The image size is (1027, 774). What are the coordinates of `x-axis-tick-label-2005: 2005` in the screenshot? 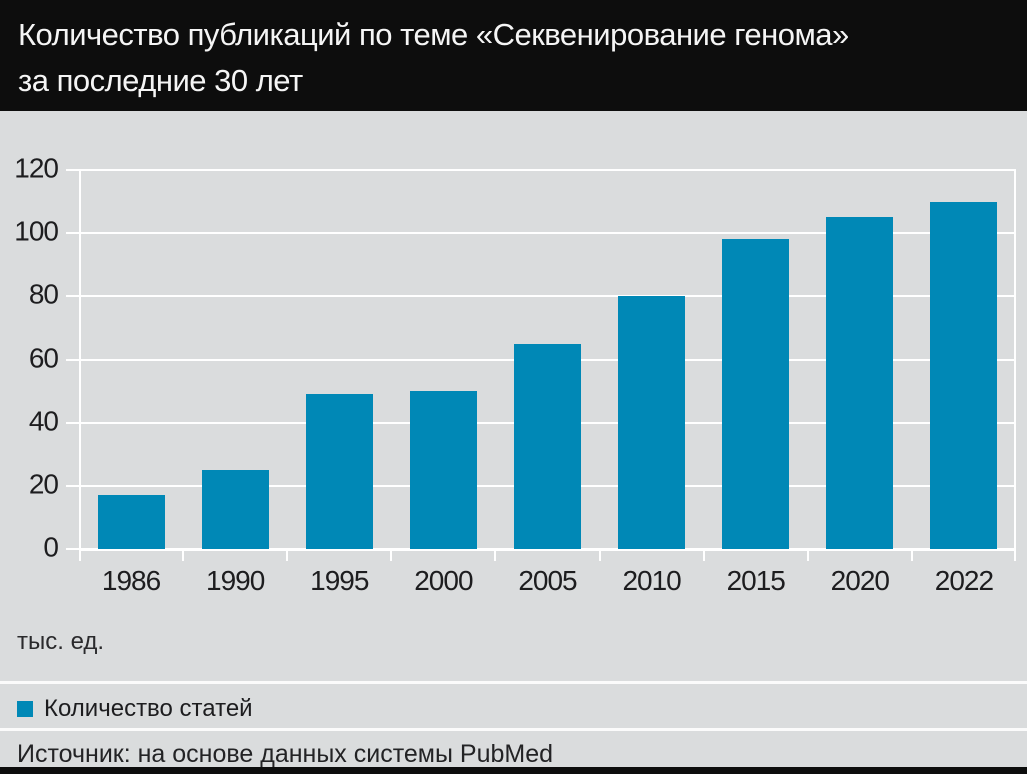 It's located at (547, 580).